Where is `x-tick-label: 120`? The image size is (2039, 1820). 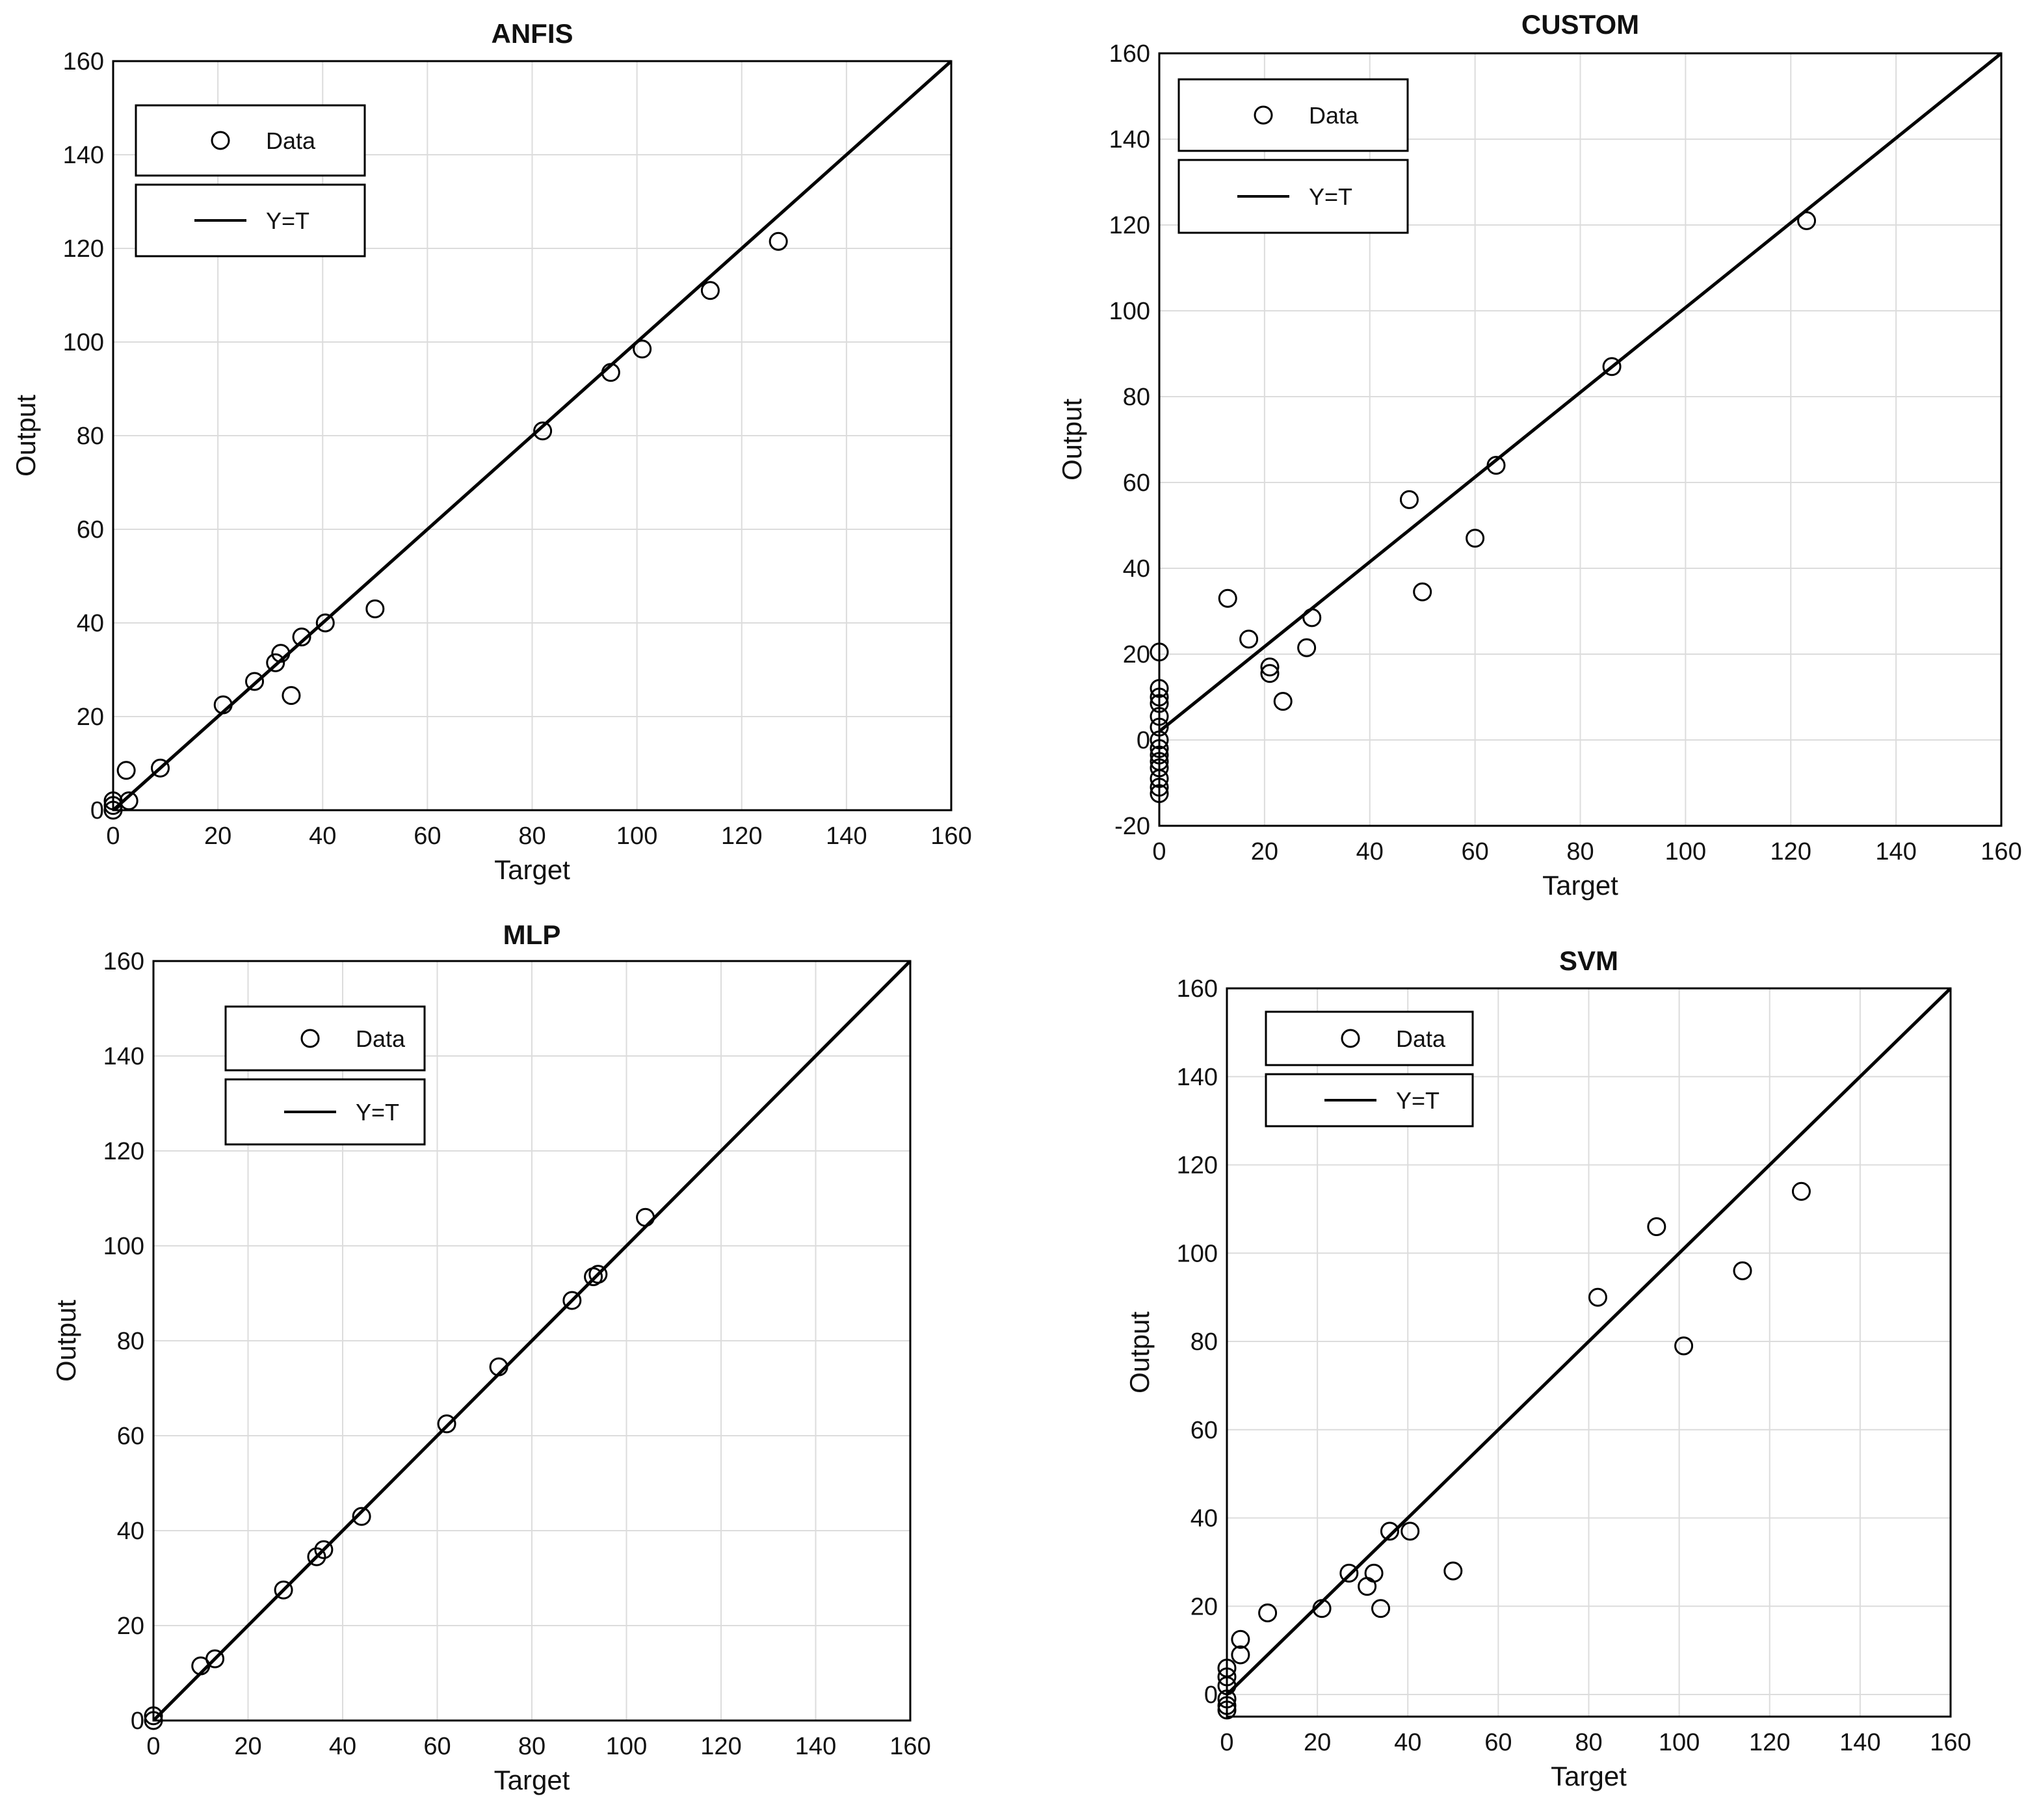
x-tick-label: 120 is located at coordinates (1790, 851).